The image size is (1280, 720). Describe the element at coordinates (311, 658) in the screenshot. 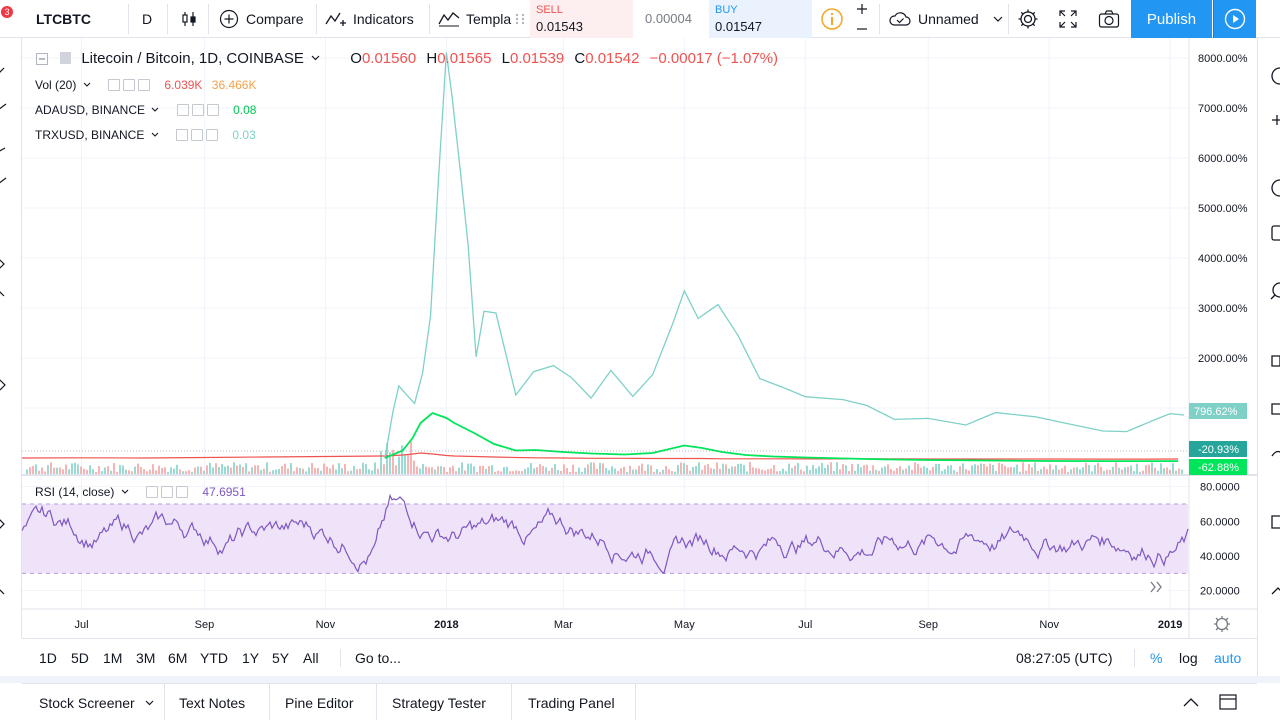

I see `range-all: All` at that location.